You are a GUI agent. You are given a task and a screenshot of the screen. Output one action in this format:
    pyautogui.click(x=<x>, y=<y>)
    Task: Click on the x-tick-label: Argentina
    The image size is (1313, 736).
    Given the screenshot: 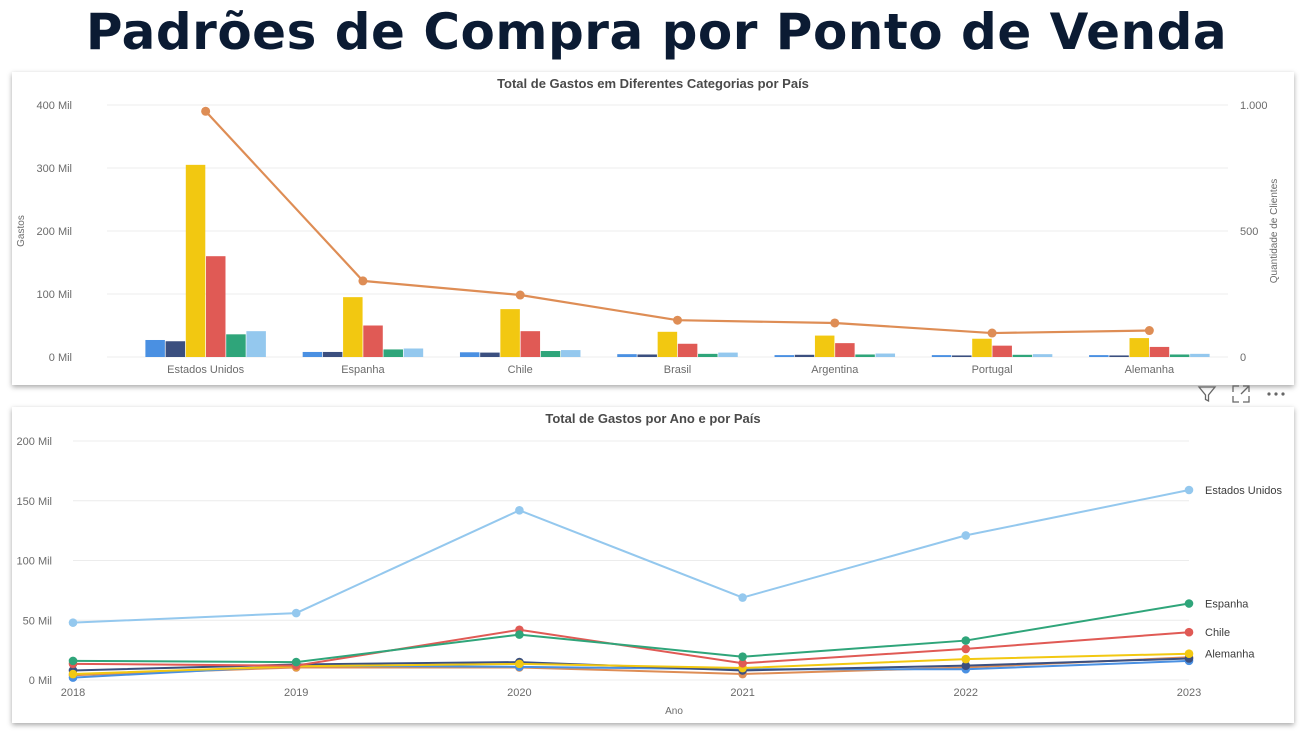 What is the action you would take?
    pyautogui.click(x=835, y=370)
    